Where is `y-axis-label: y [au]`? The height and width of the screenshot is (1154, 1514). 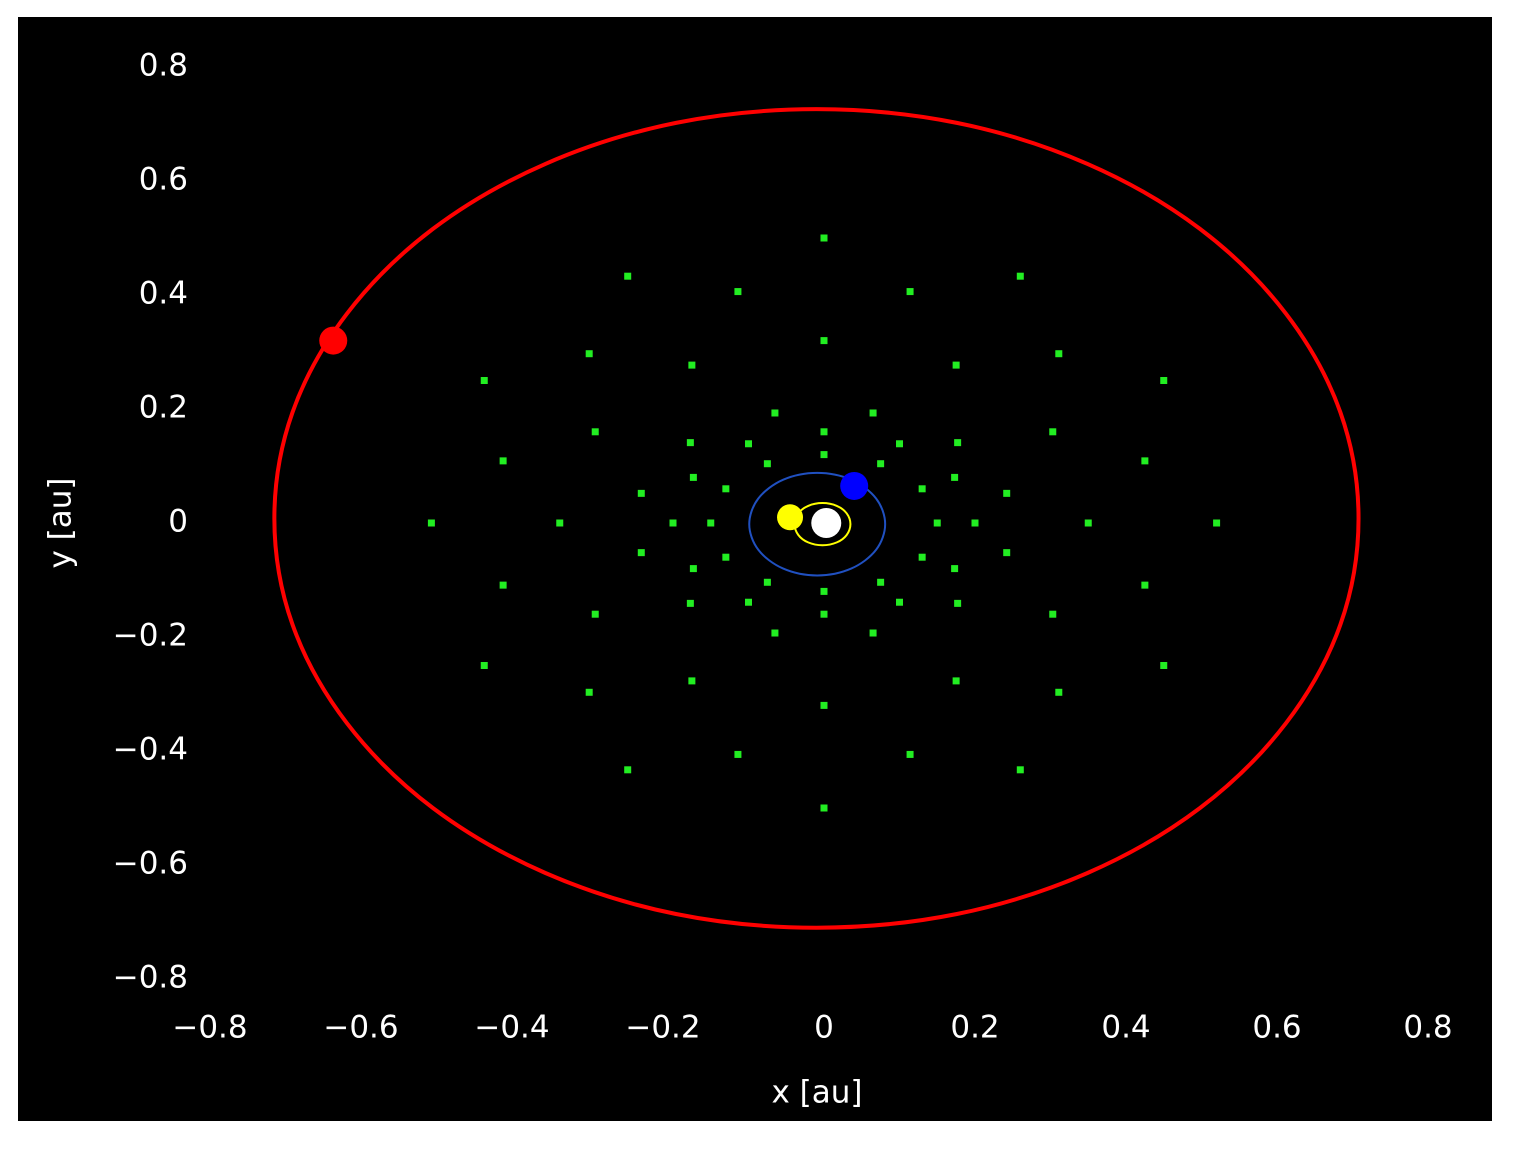
y-axis-label: y [au] is located at coordinates (61, 522).